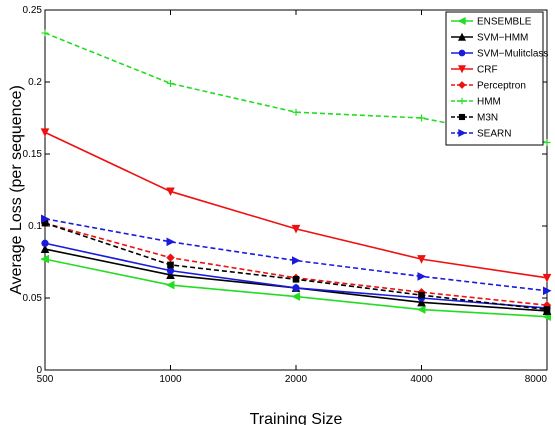  Describe the element at coordinates (474, 118) in the screenshot. I see `legend-entry: M3N` at that location.